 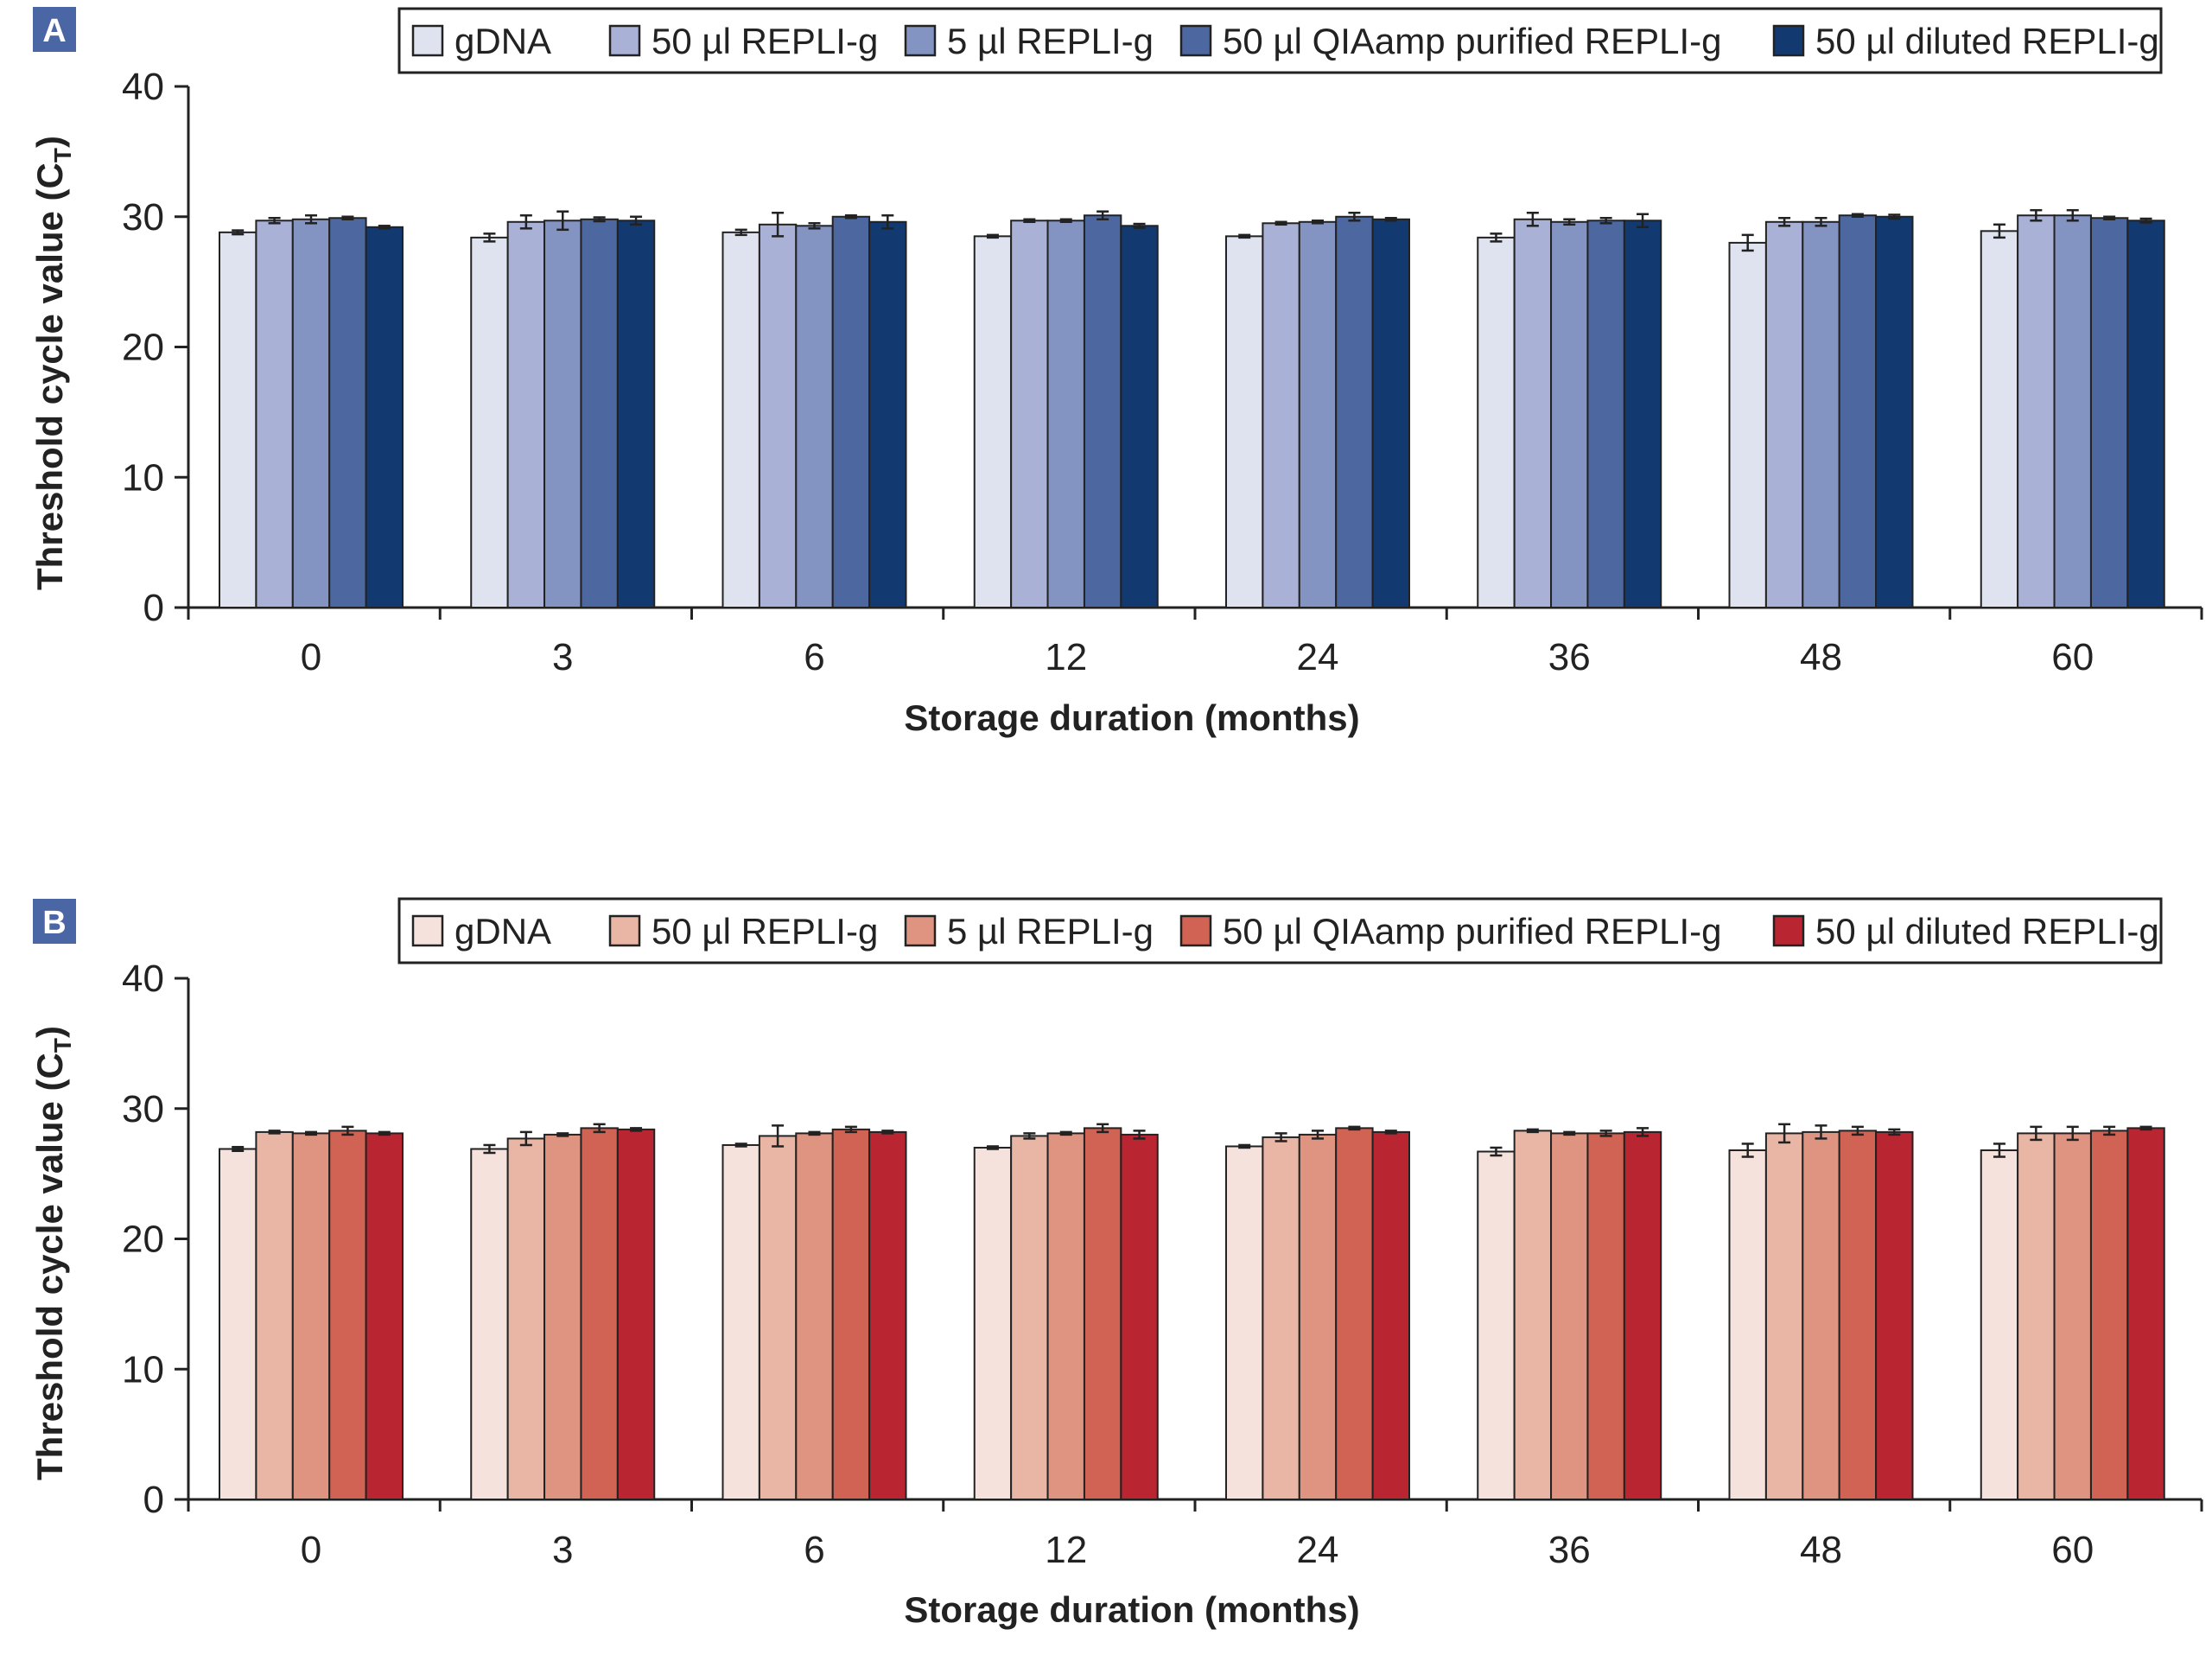 I want to click on x-tick-label: 24, so click(x=1318, y=657).